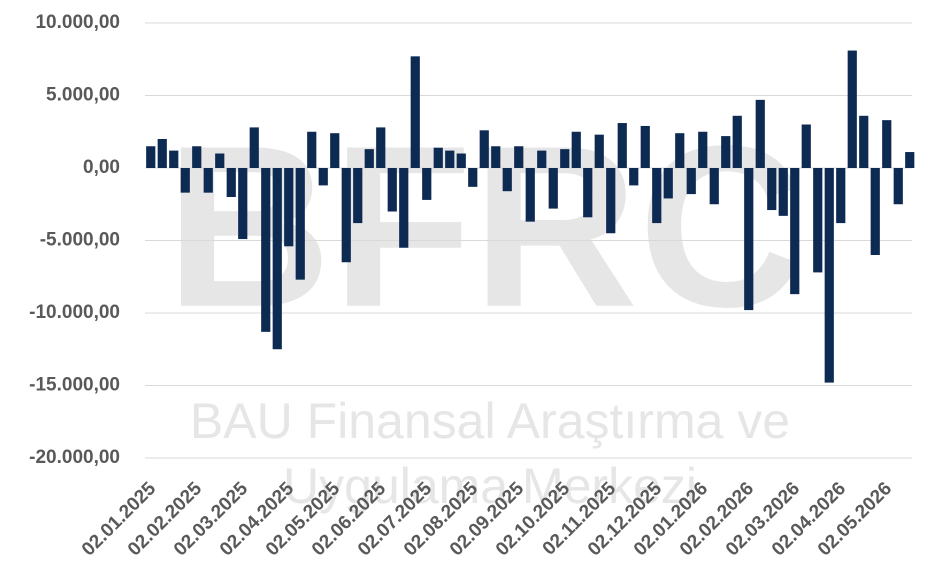 The image size is (934, 577). Describe the element at coordinates (74, 312) in the screenshot. I see `y-tick-label: -10.000,00` at that location.